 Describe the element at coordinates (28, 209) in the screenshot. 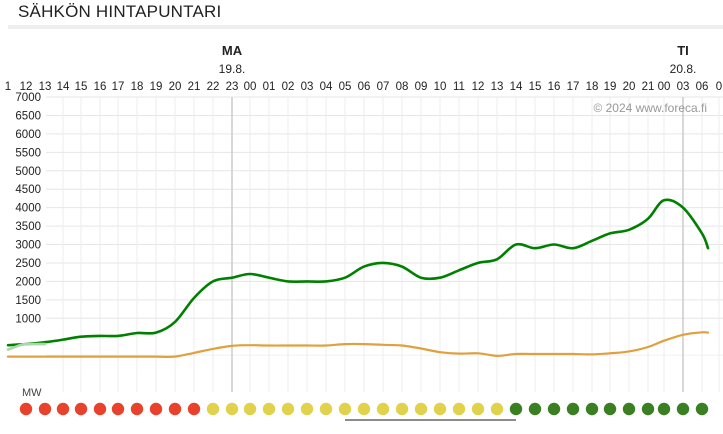

I see `y-tick-label: 4000` at that location.